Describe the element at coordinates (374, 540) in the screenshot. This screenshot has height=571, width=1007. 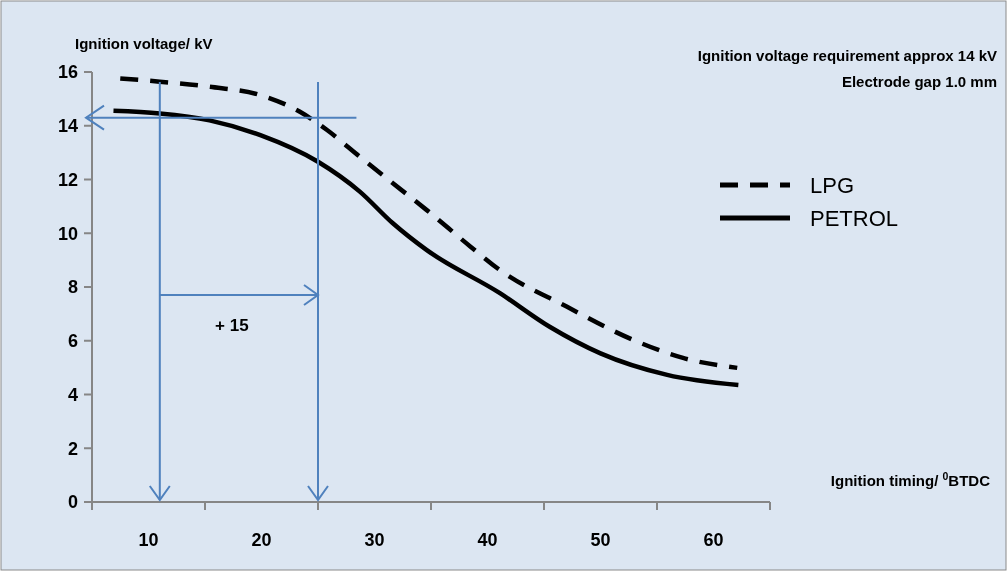
I see `x-tick-label: 30` at that location.